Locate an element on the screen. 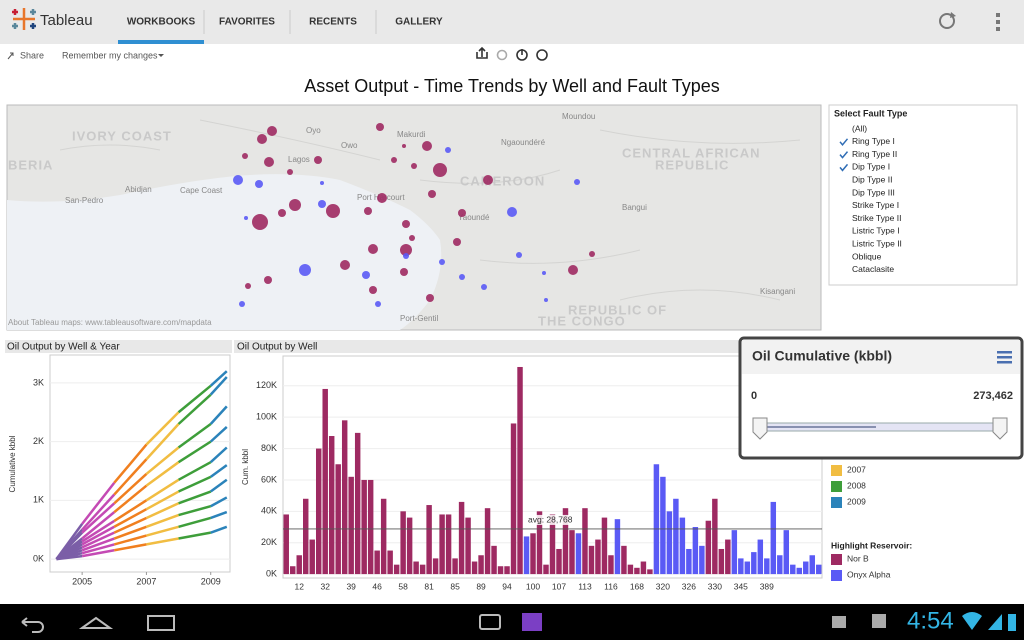  app-icon is located at coordinates (532, 622).